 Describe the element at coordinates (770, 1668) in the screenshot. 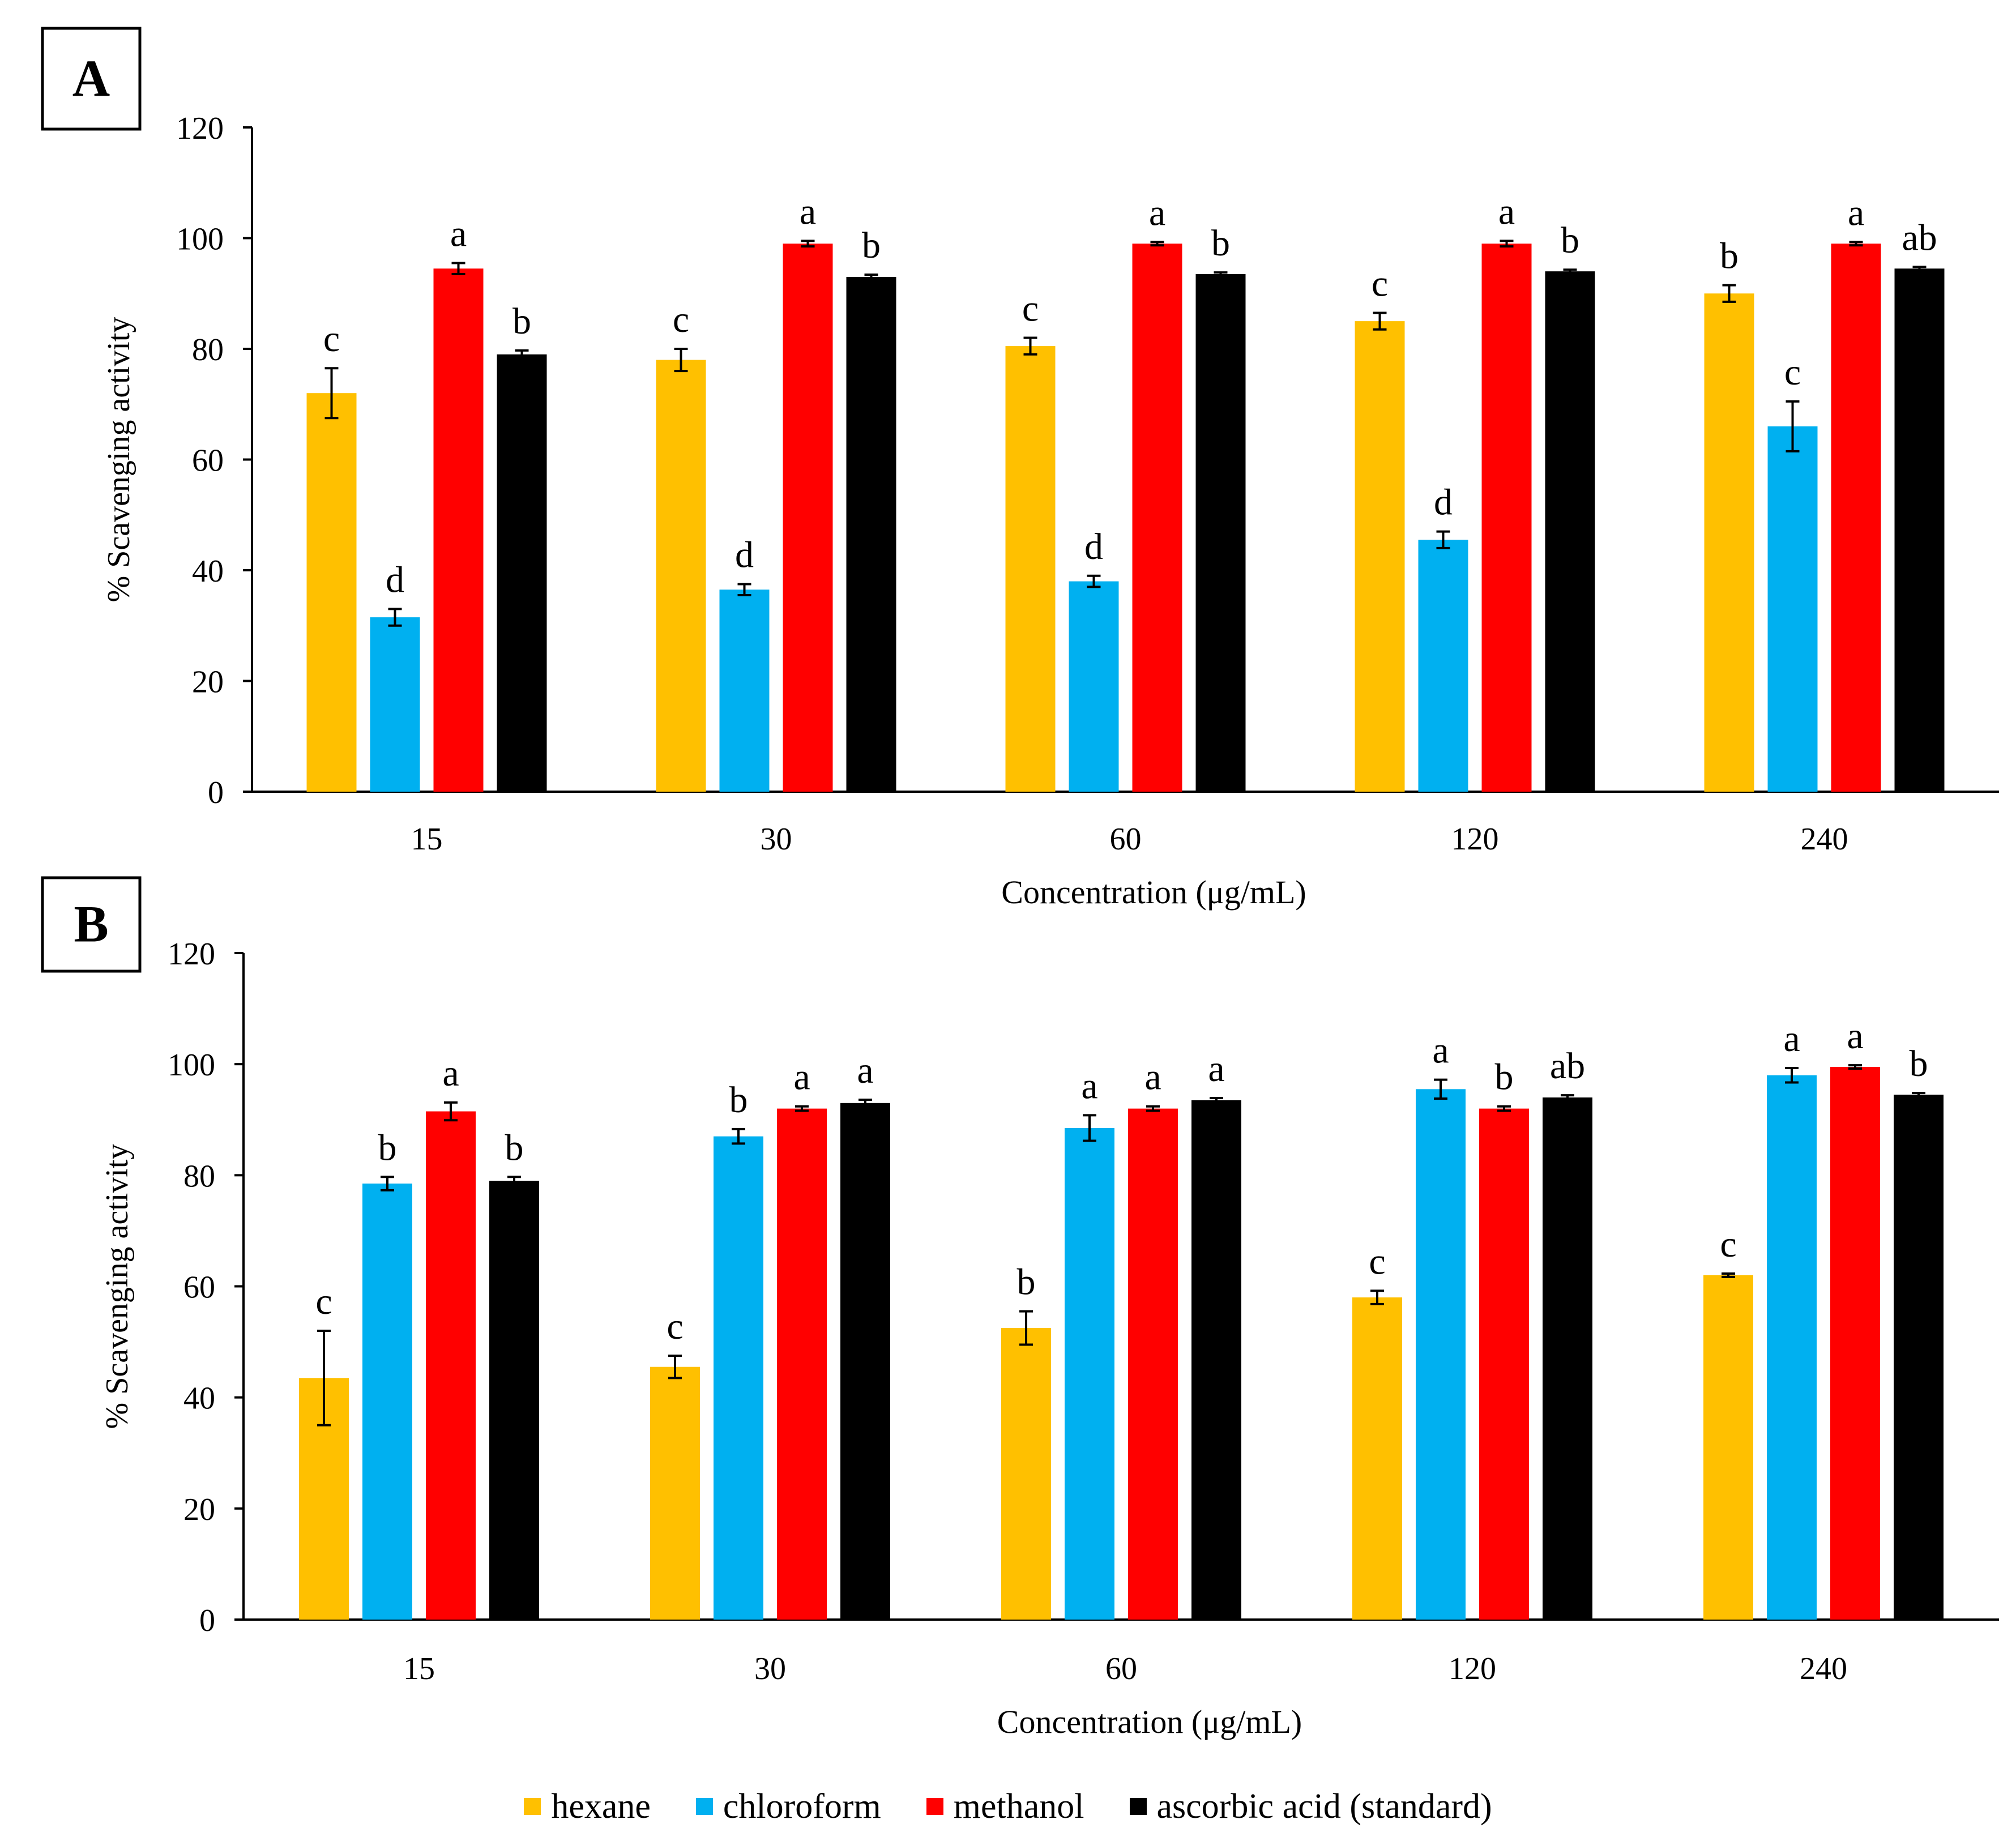

I see `panel-b-x-tick-label: 30` at that location.